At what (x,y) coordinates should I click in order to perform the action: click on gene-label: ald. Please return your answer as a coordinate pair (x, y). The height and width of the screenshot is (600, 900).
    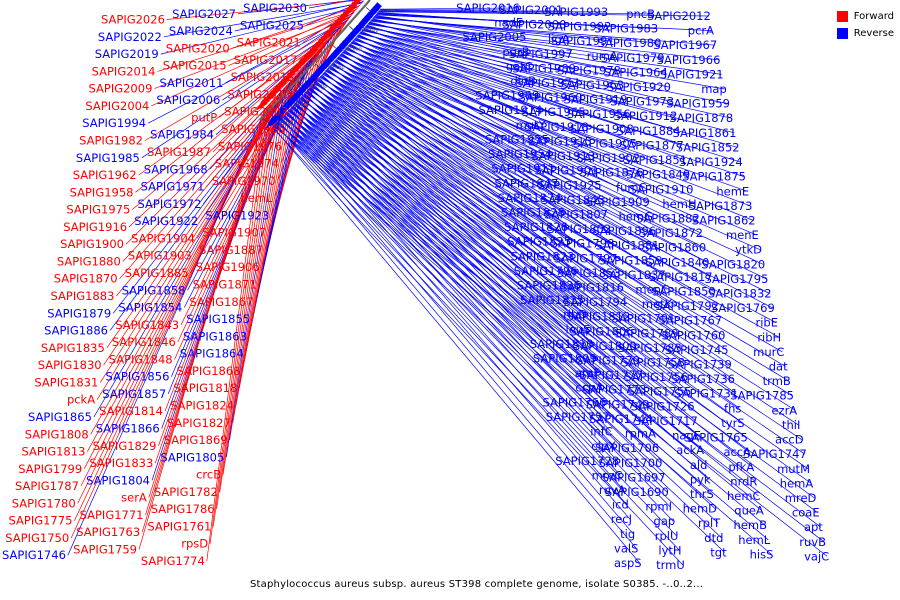
    Looking at the image, I should click on (699, 465).